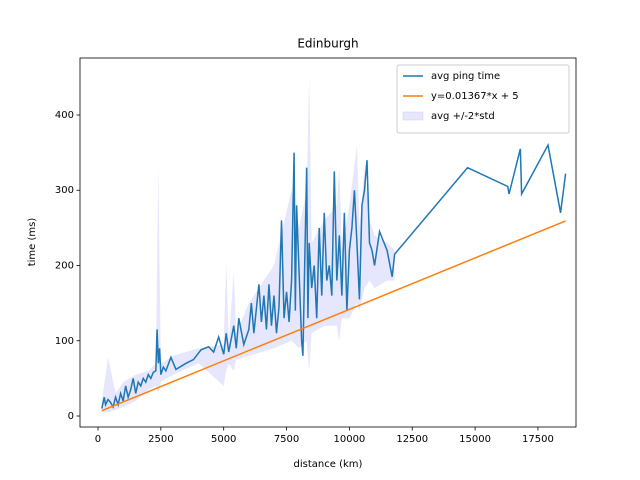 Image resolution: width=640 pixels, height=480 pixels. What do you see at coordinates (538, 439) in the screenshot?
I see `x-tick-label: 17500` at bounding box center [538, 439].